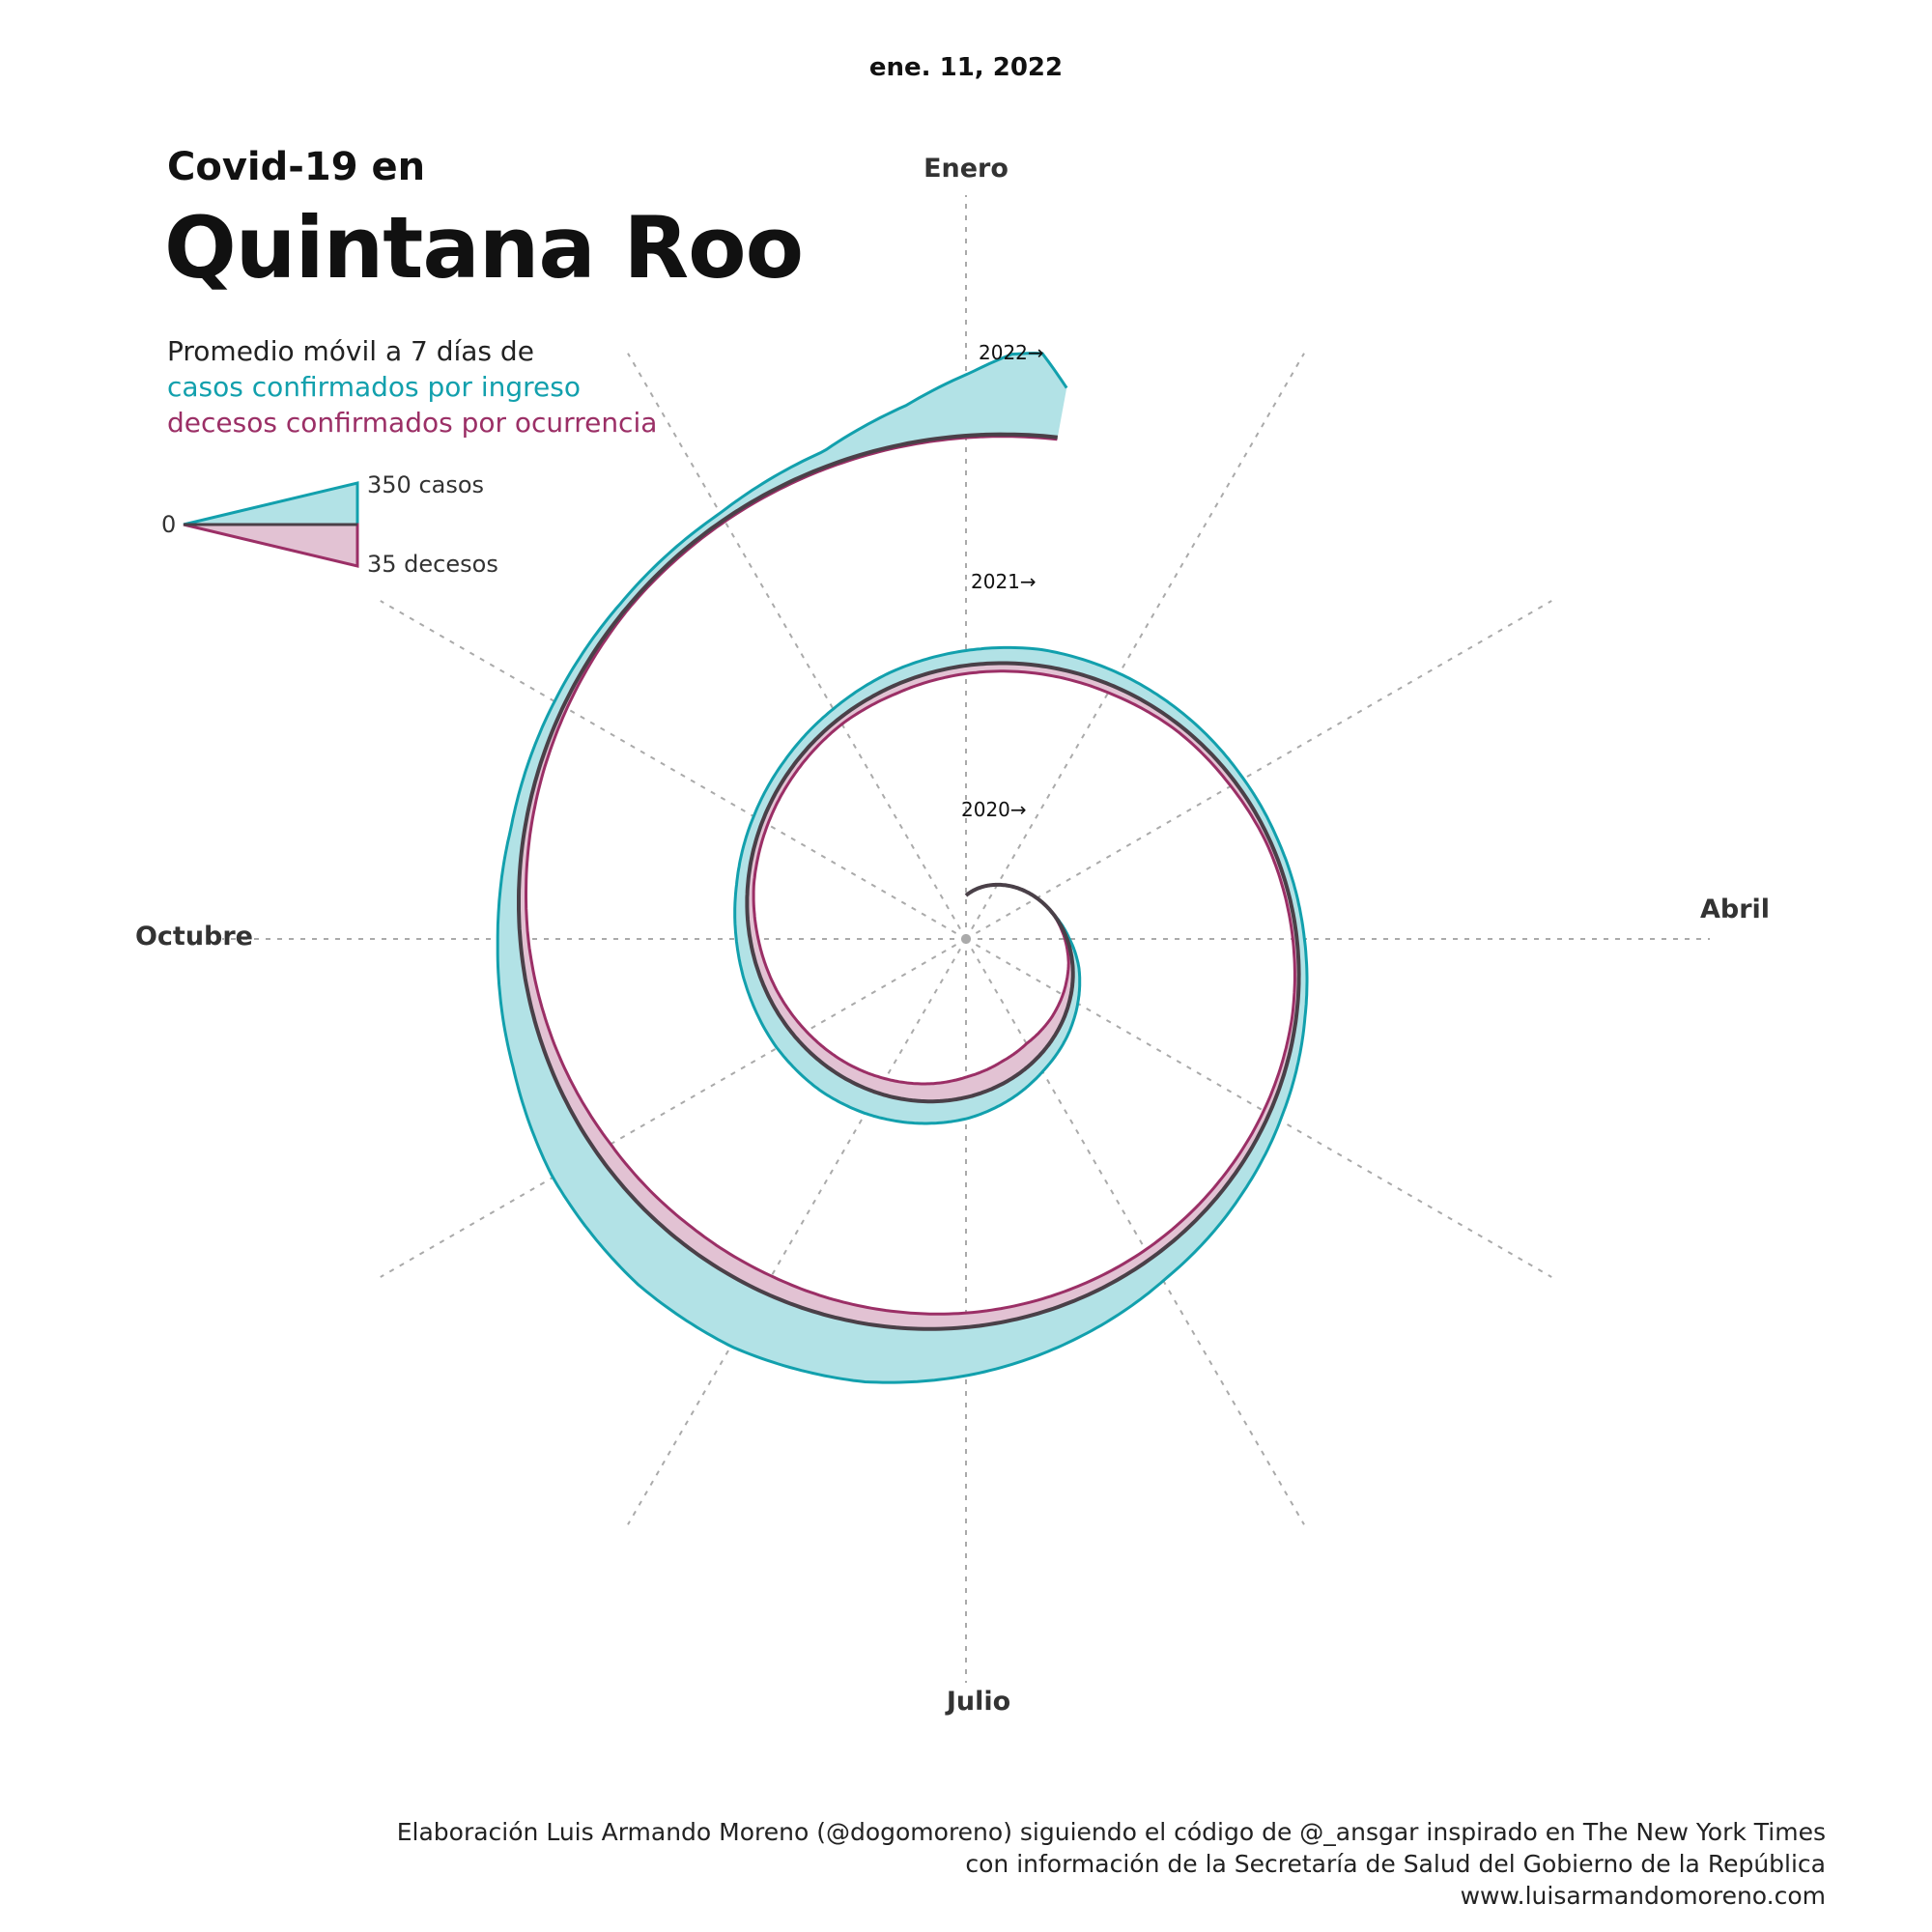 Image resolution: width=1932 pixels, height=1932 pixels. What do you see at coordinates (1643, 1896) in the screenshot?
I see `credits-line-3: www.luisarmandomoreno.com` at bounding box center [1643, 1896].